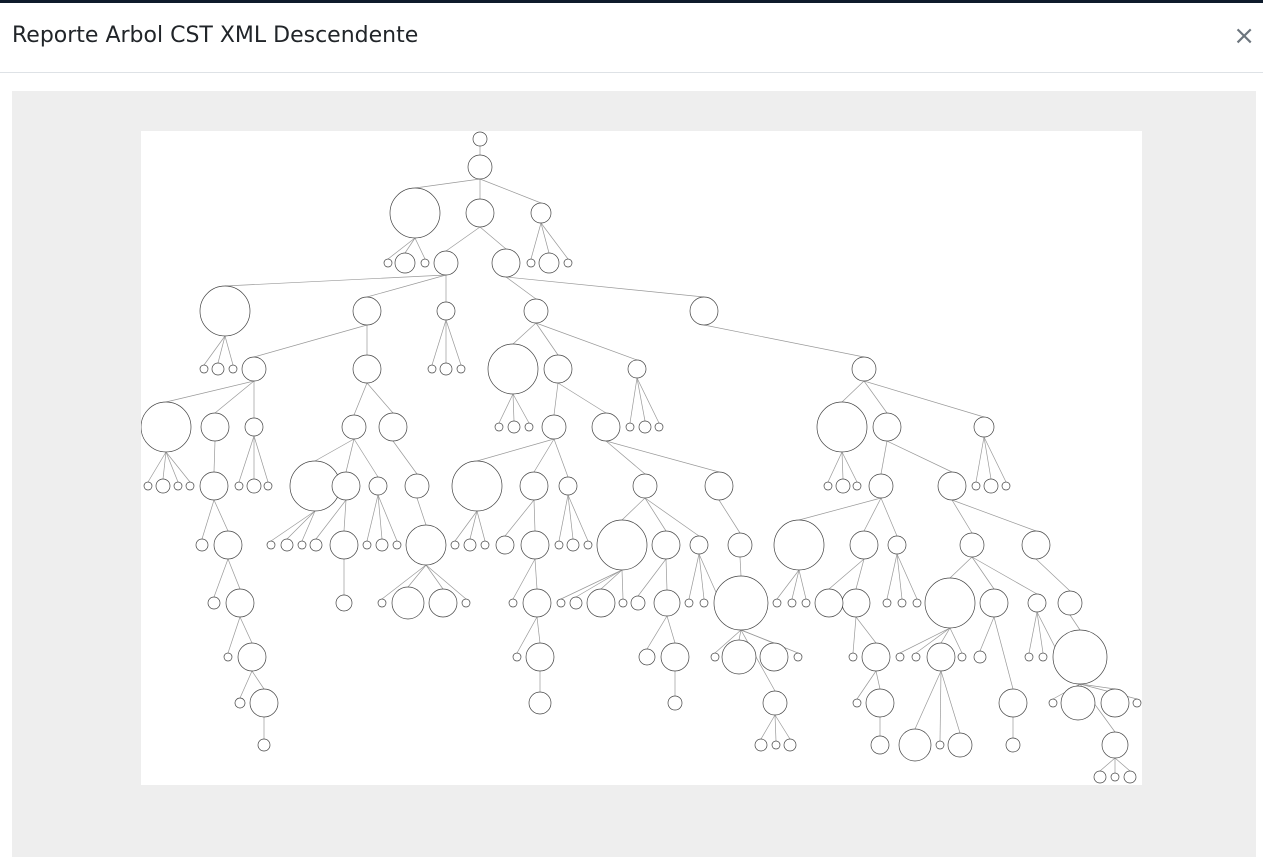  Describe the element at coordinates (631, 38) in the screenshot. I see `modal-header: Reporte Arbol CST XML Descendente ×` at that location.